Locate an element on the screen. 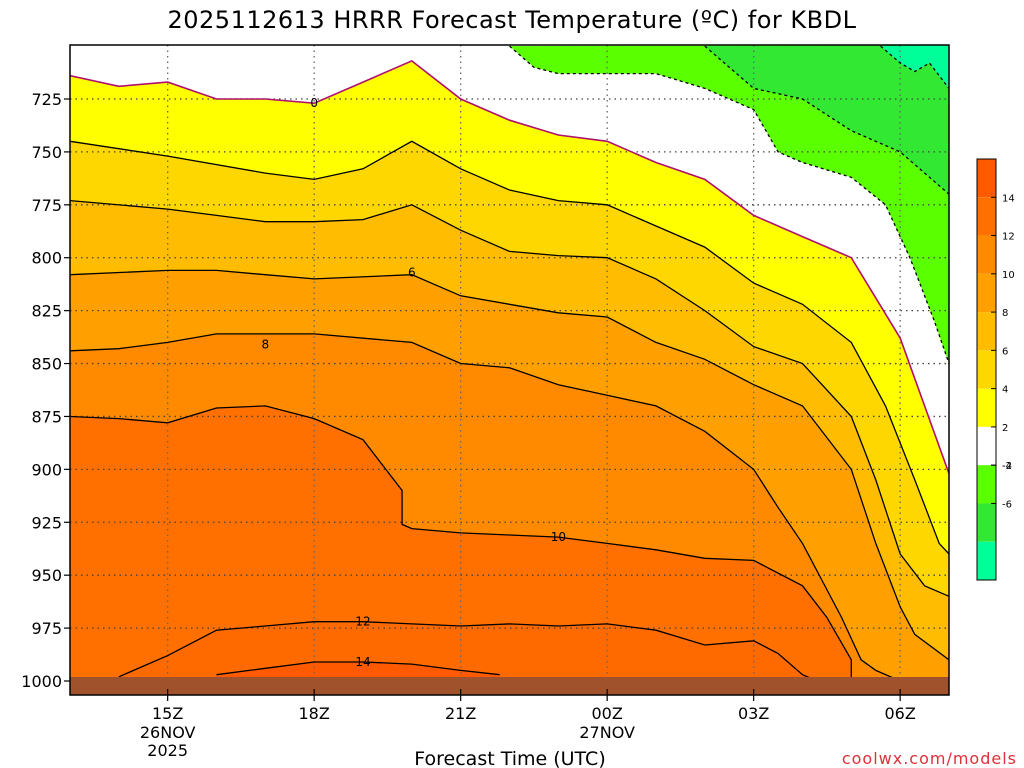 Image resolution: width=1024 pixels, height=768 pixels. isotherm-label: 6 is located at coordinates (412, 273).